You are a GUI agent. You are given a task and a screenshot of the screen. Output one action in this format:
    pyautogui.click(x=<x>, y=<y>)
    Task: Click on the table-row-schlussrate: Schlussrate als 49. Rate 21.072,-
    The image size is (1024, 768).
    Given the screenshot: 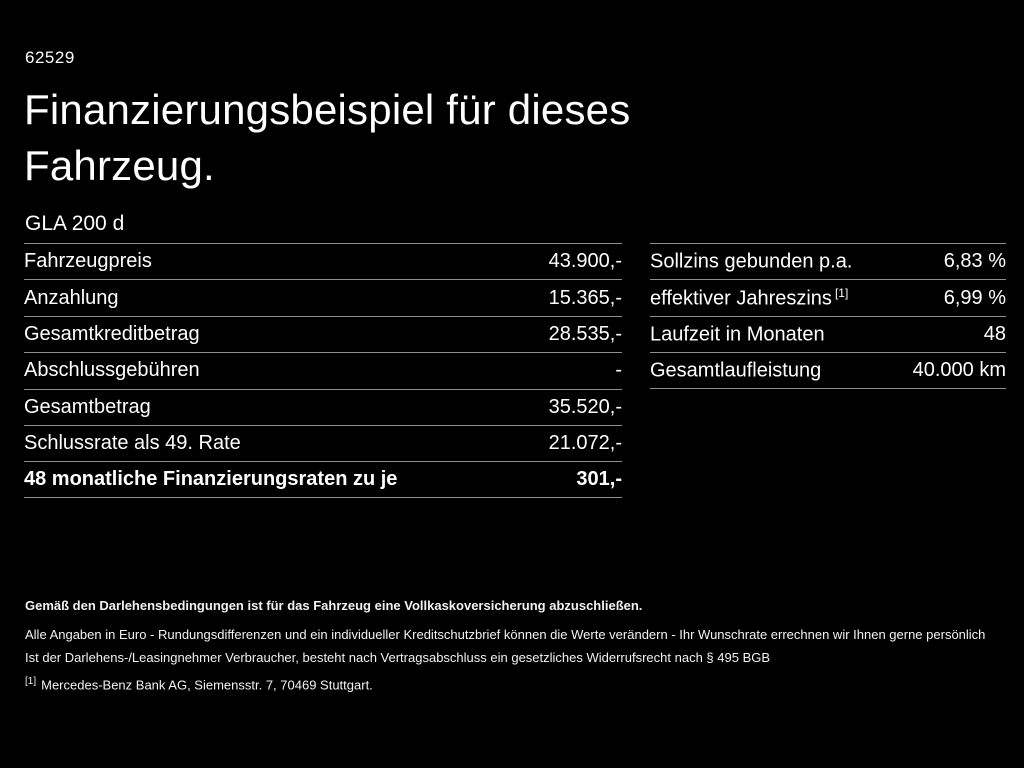 What is the action you would take?
    pyautogui.click(x=323, y=442)
    